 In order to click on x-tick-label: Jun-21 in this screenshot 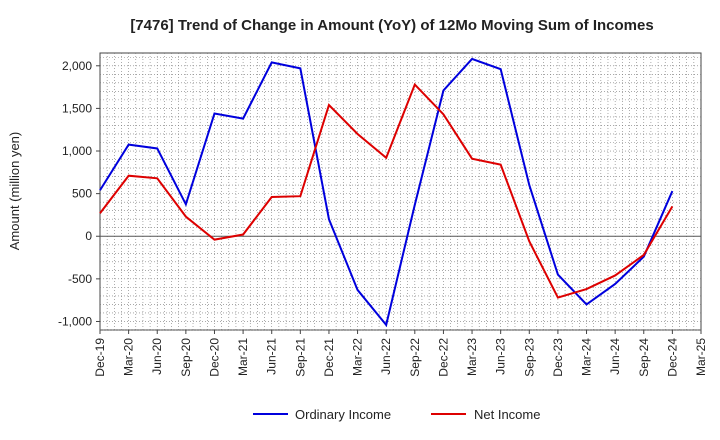, I will do `click(272, 356)`.